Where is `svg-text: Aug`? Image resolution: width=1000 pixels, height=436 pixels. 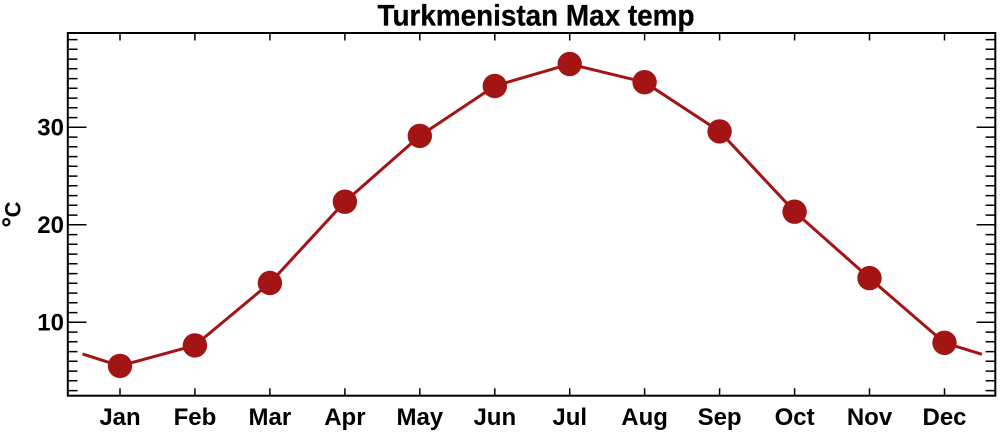
svg-text: Aug is located at coordinates (644, 417).